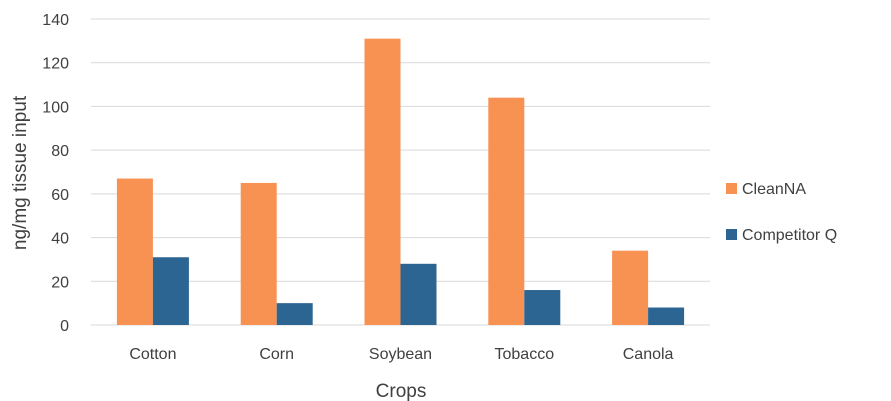 The width and height of the screenshot is (891, 401). Describe the element at coordinates (401, 391) in the screenshot. I see `x-axis-title: Crops` at that location.